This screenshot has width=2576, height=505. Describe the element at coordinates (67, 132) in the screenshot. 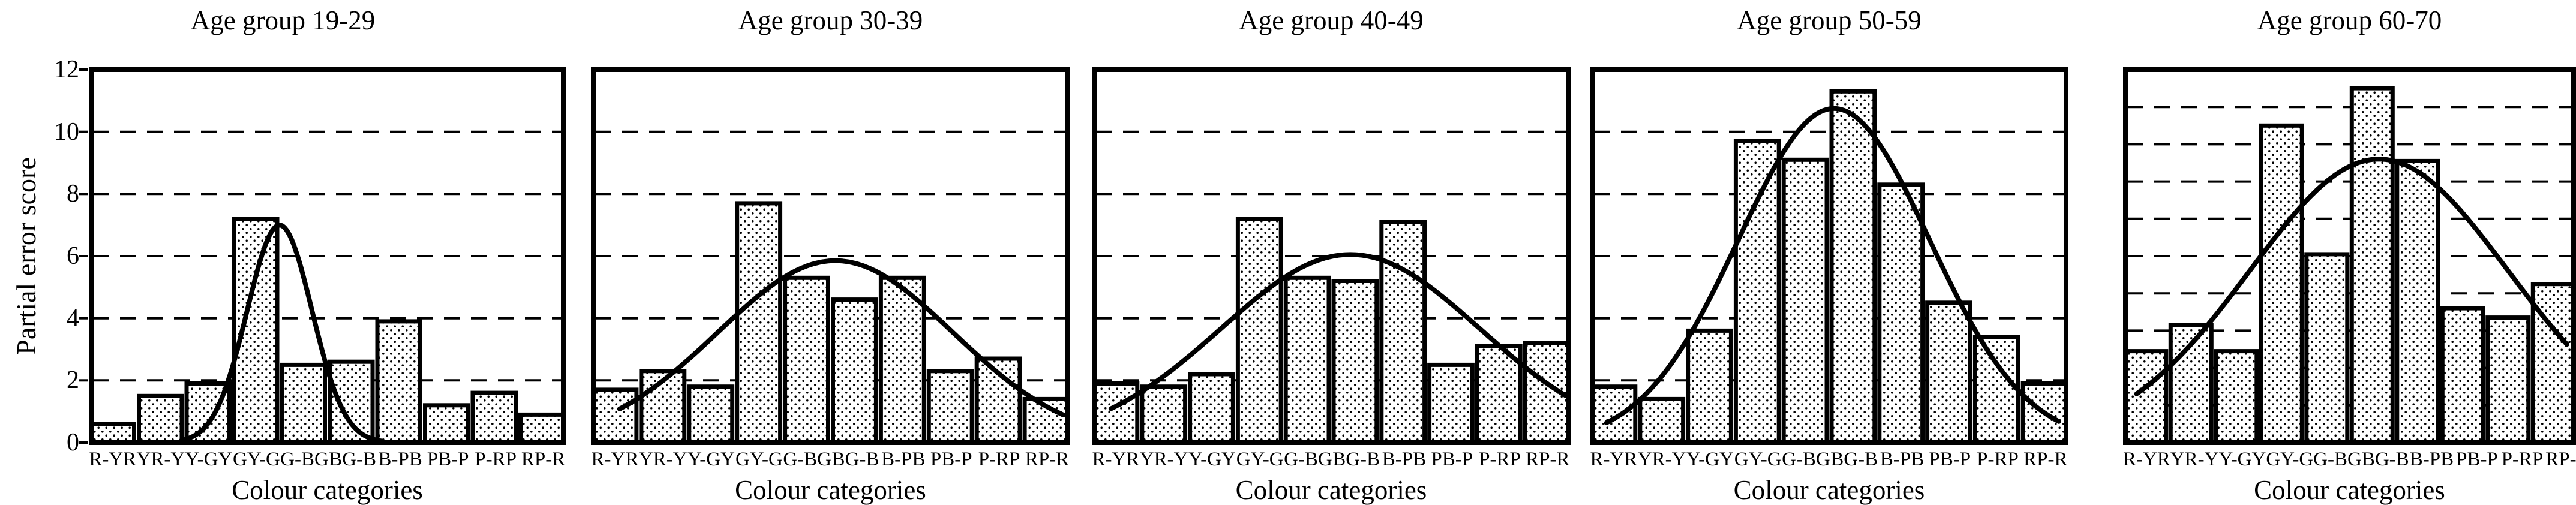

I see `y-tick-label: 10` at that location.